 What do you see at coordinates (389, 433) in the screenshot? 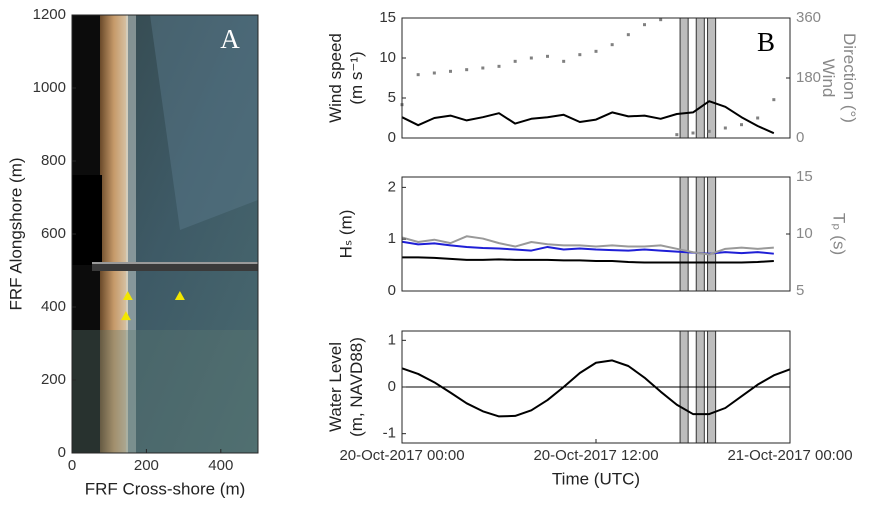
I see `y-tick-label: -1` at bounding box center [389, 433].